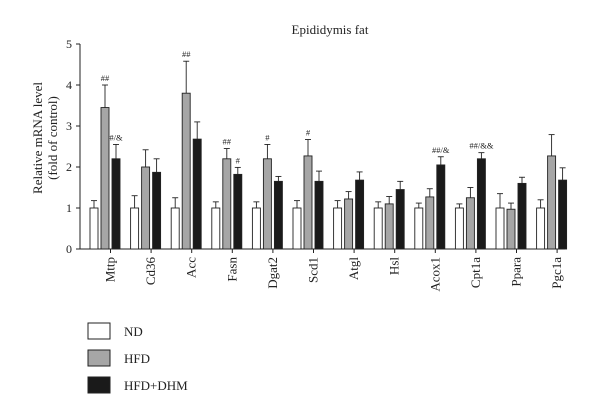  Describe the element at coordinates (434, 274) in the screenshot. I see `x-tick-label: Acox1` at that location.